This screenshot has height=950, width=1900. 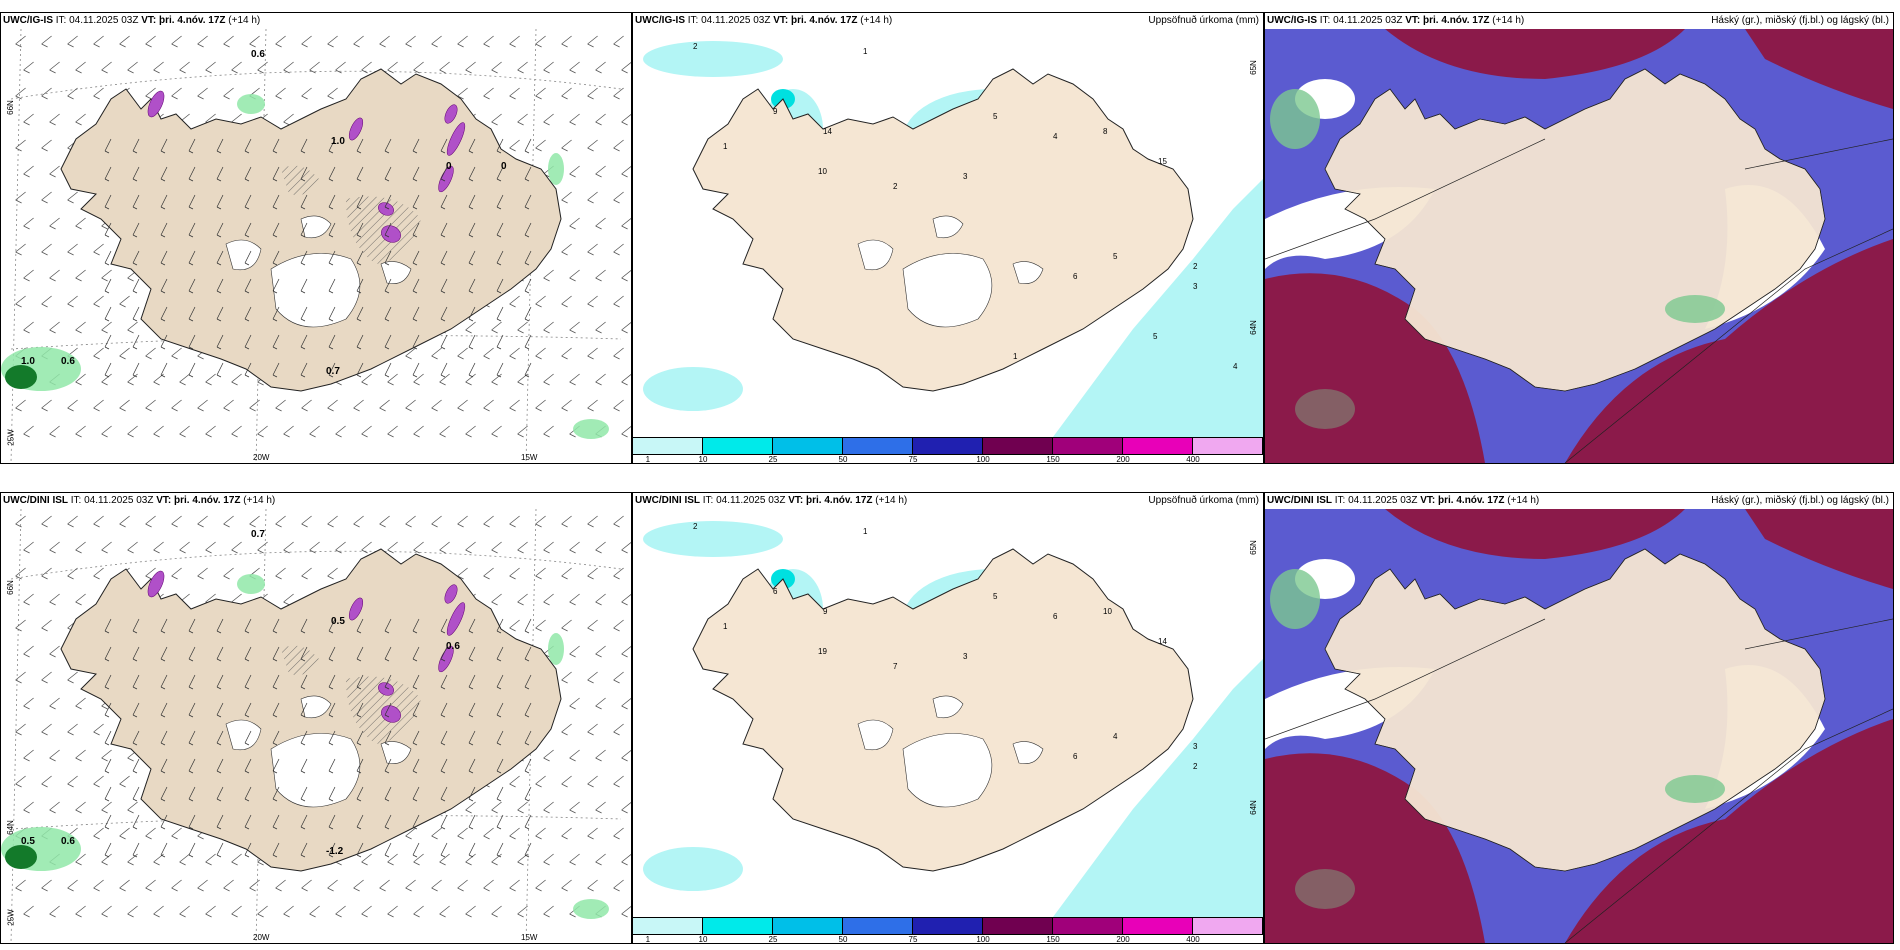 I want to click on precip-label: 9, so click(x=775, y=111).